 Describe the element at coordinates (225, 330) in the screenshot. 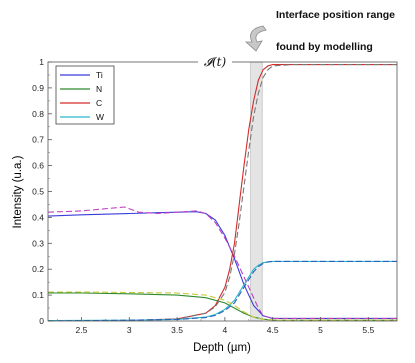

I see `x-tick-label: 4` at that location.